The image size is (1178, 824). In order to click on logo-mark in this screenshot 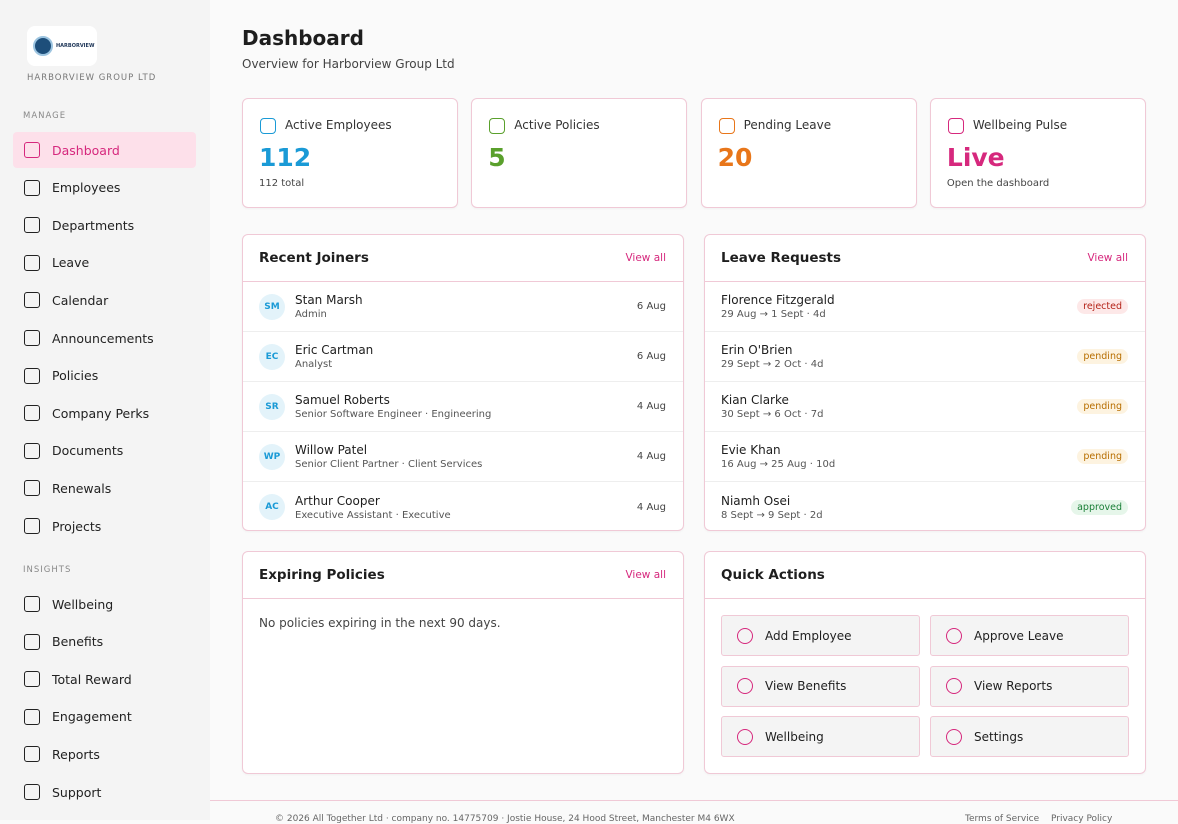, I will do `click(43, 46)`.